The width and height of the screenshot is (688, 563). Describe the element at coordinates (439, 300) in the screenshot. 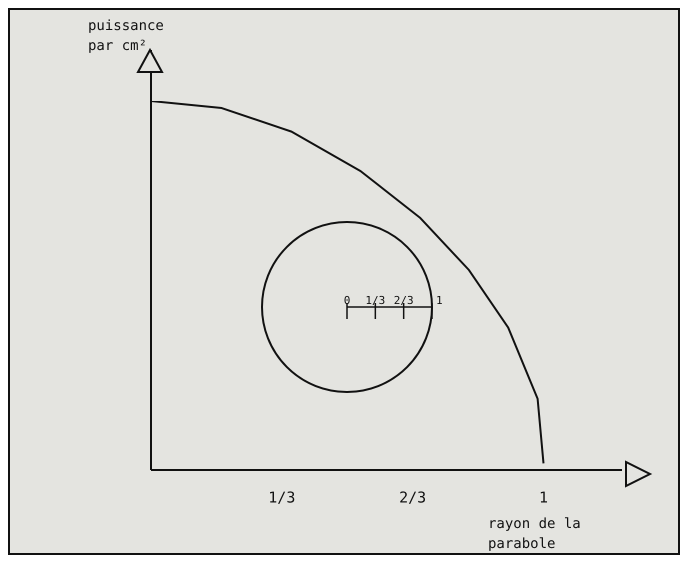

I see `annotation: 1` at that location.